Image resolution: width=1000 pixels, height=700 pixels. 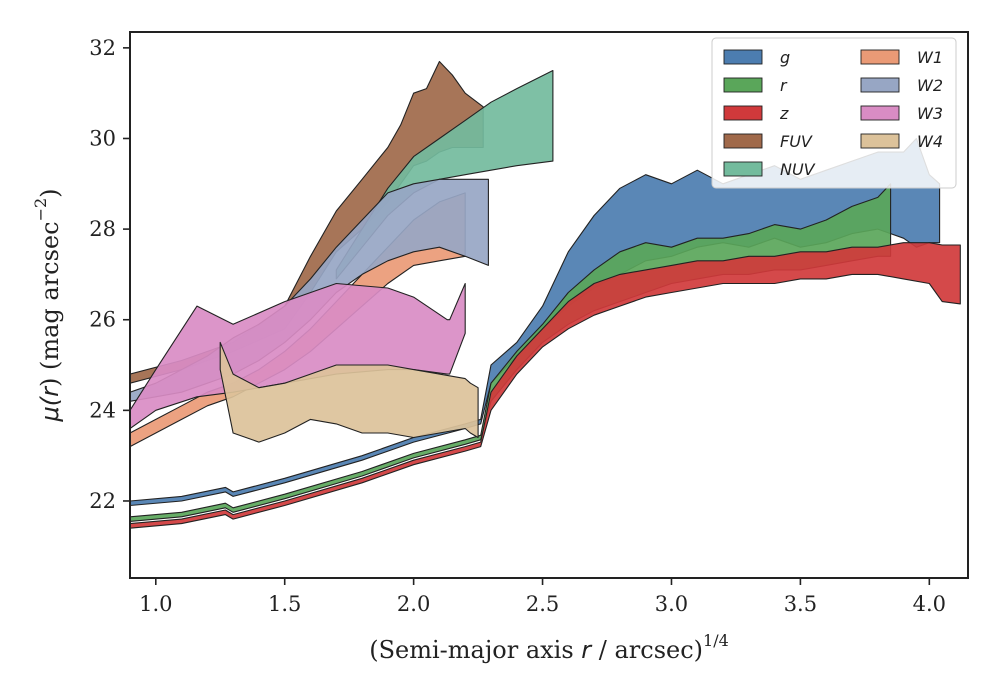 What do you see at coordinates (647, 650) in the screenshot?
I see `x-axis-label-part: / arcsec)` at bounding box center [647, 650].